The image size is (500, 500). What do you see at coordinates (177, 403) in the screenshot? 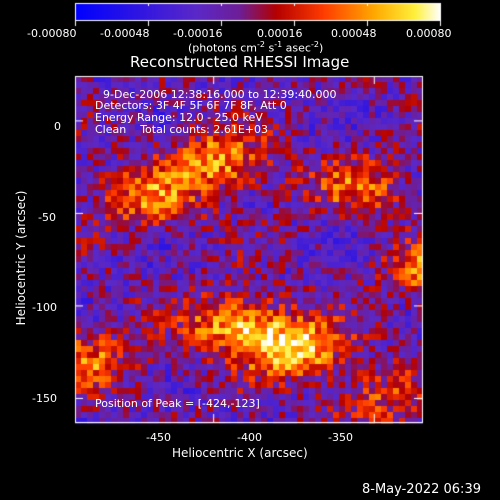
I see `peak-position-annotation: Position of Peak = [-424,-123]` at bounding box center [177, 403].